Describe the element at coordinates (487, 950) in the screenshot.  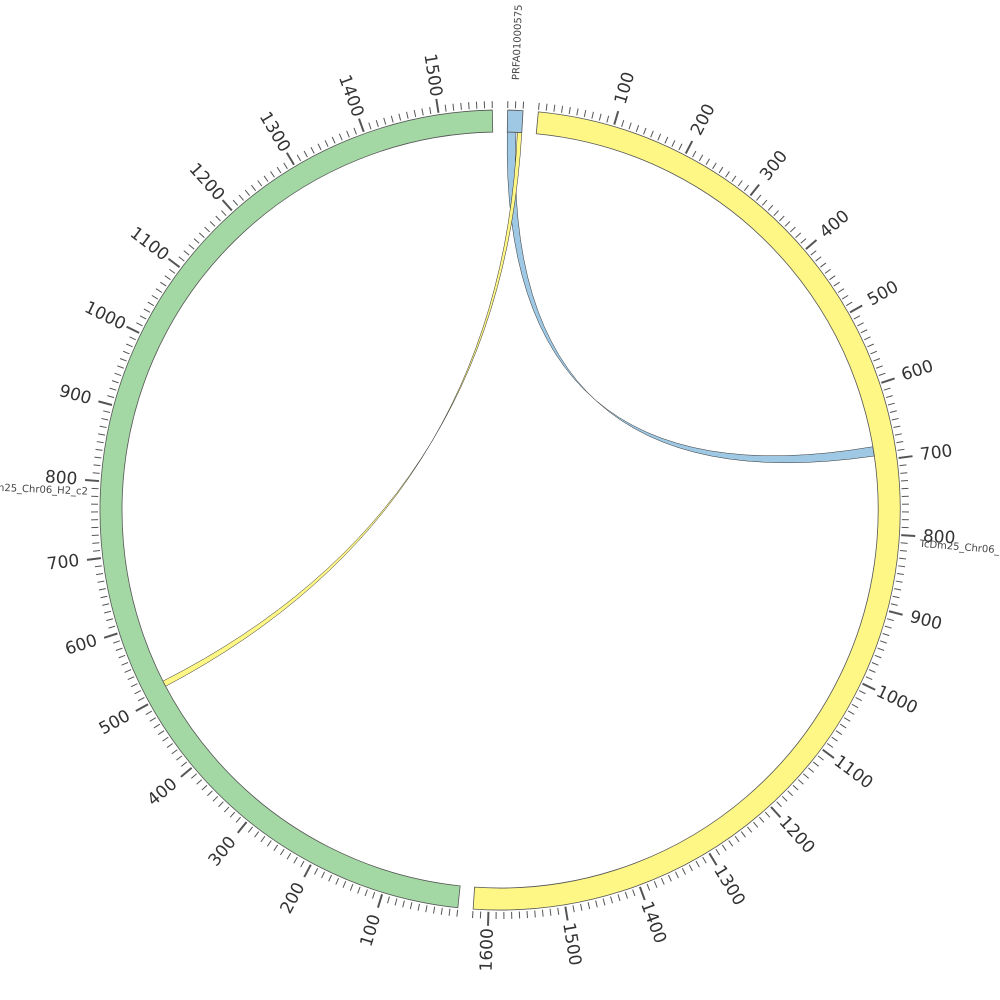
I see `tick-label: 1600` at that location.